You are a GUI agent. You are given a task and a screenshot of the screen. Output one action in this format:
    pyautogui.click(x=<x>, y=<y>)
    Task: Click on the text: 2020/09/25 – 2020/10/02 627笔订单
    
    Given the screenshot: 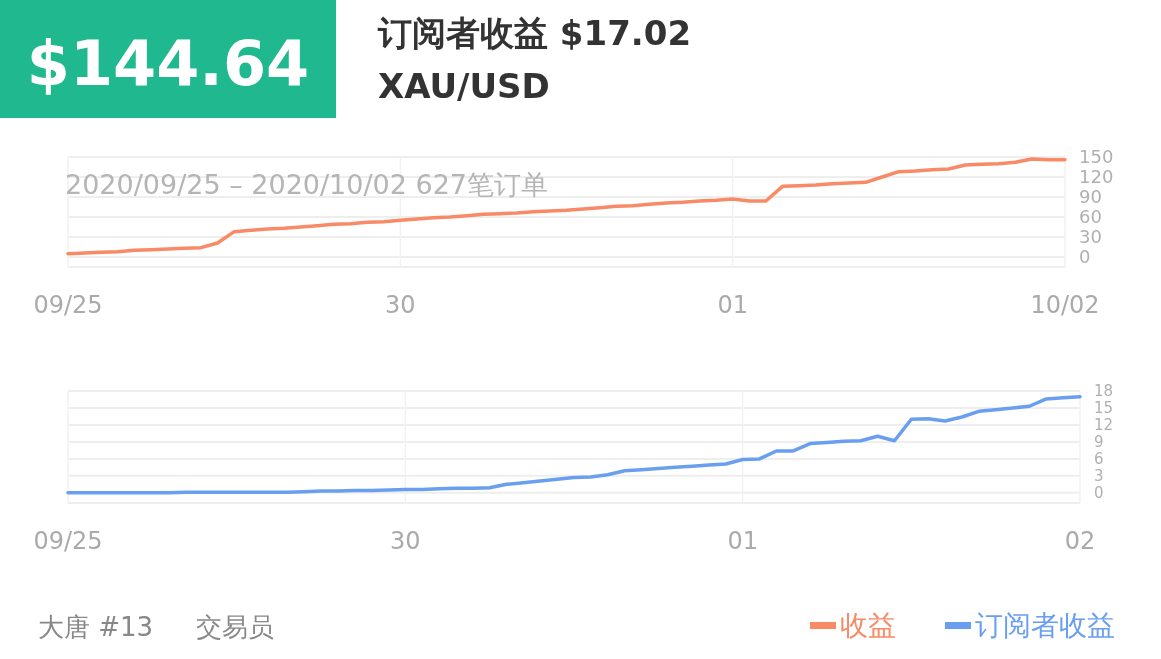 What is the action you would take?
    pyautogui.click(x=307, y=184)
    